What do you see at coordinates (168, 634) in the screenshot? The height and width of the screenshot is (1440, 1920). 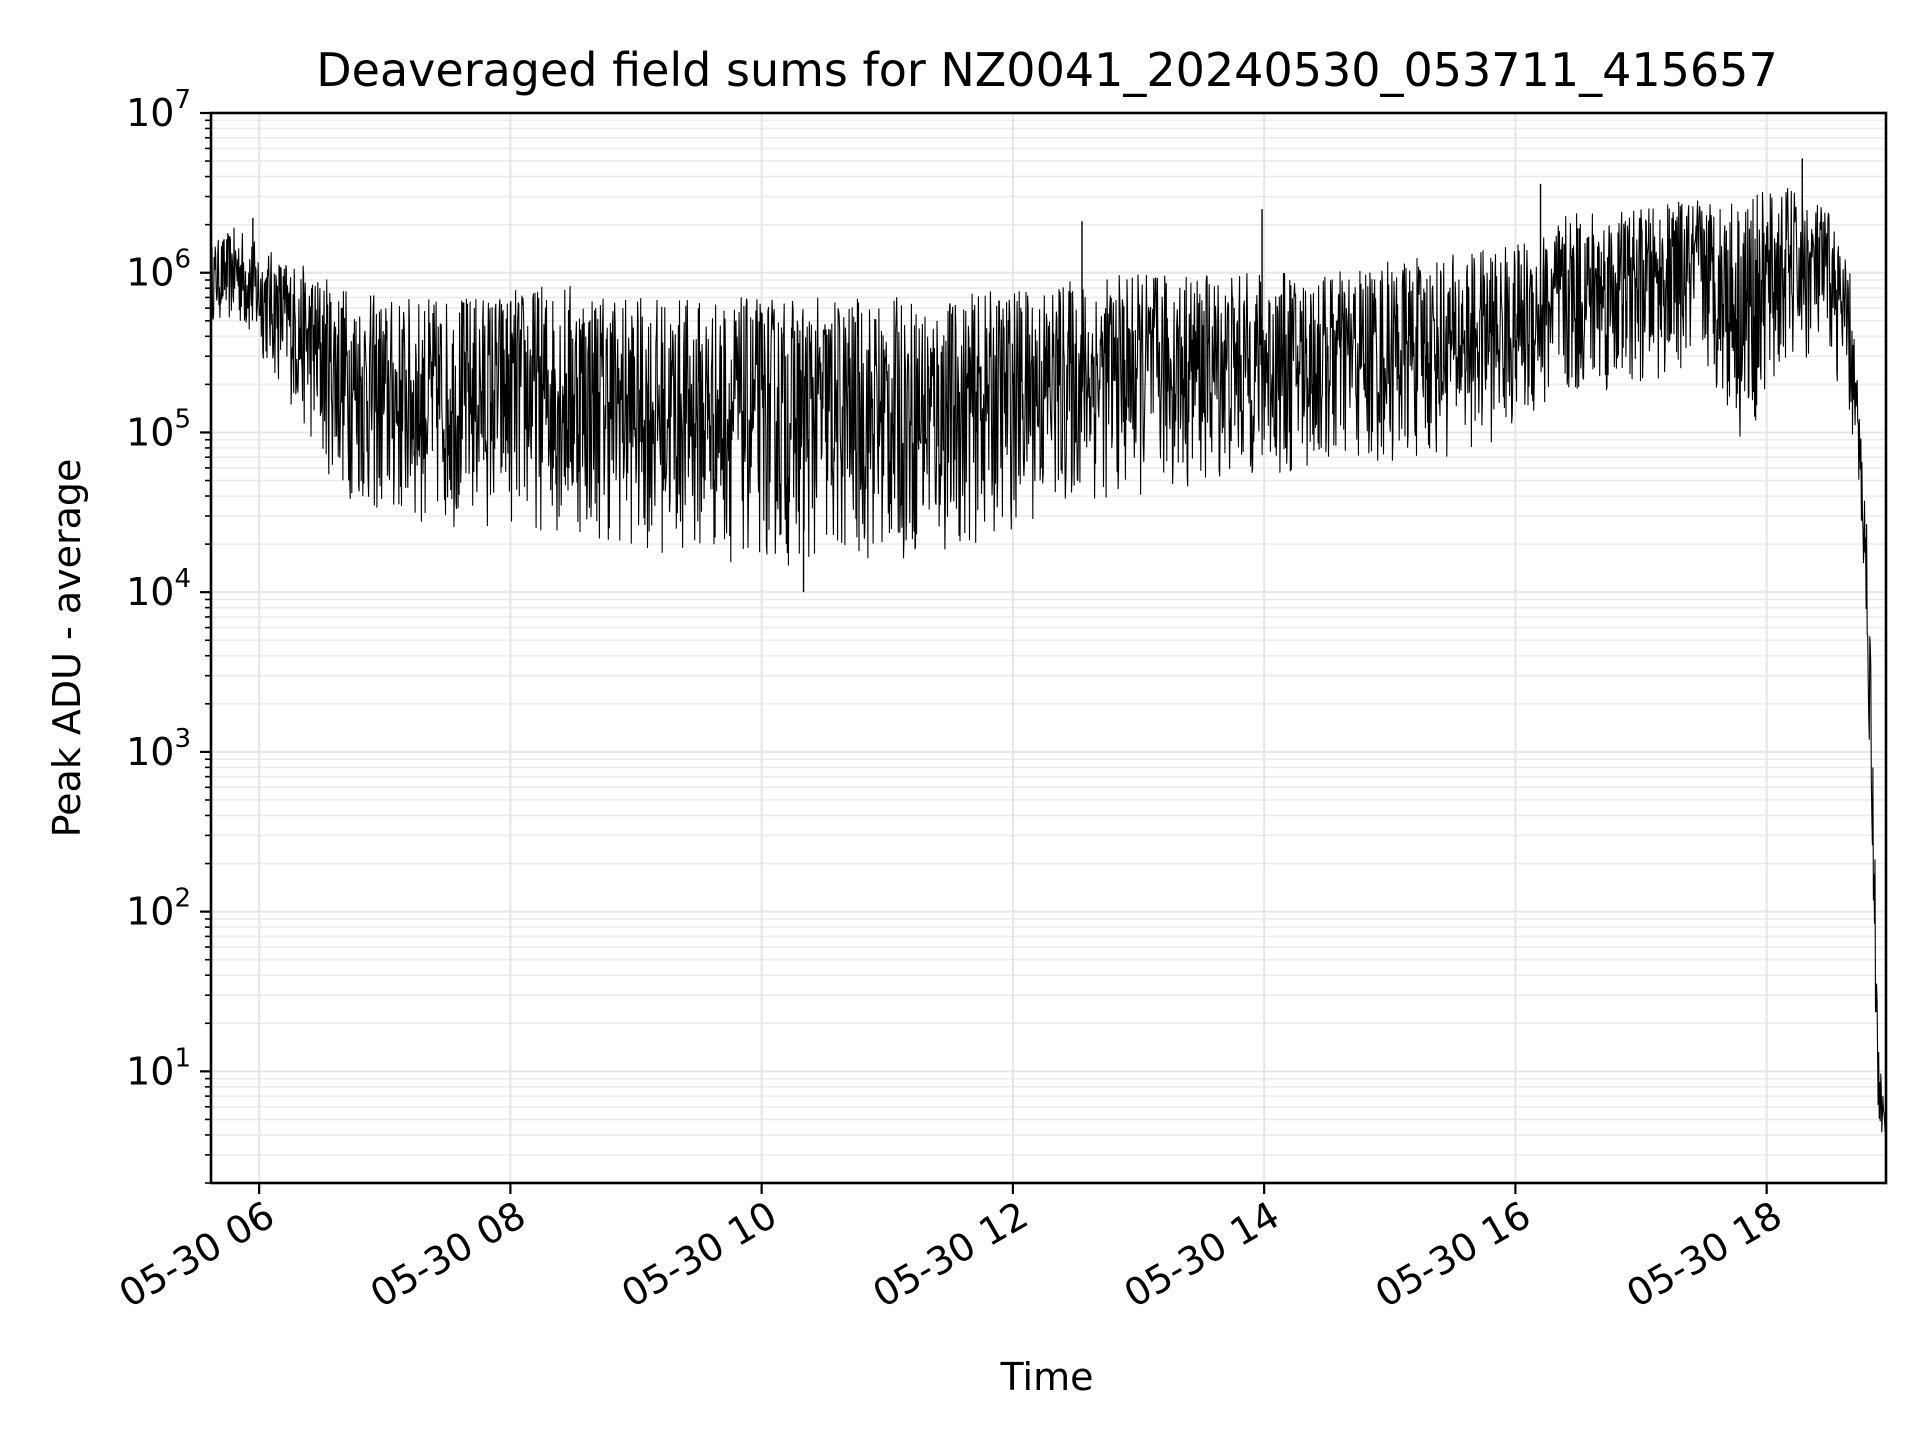 I see `y-axis-ticks: 10¹ 10² 10³ 10⁴ 10⁵ 10⁶ 10⁷` at bounding box center [168, 634].